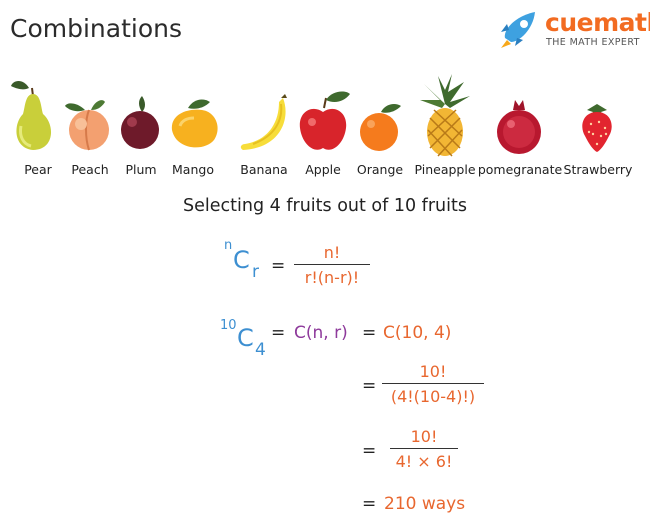 Image resolution: width=650 pixels, height=524 pixels. Describe the element at coordinates (141, 169) in the screenshot. I see `fruit-label: Plum` at that location.